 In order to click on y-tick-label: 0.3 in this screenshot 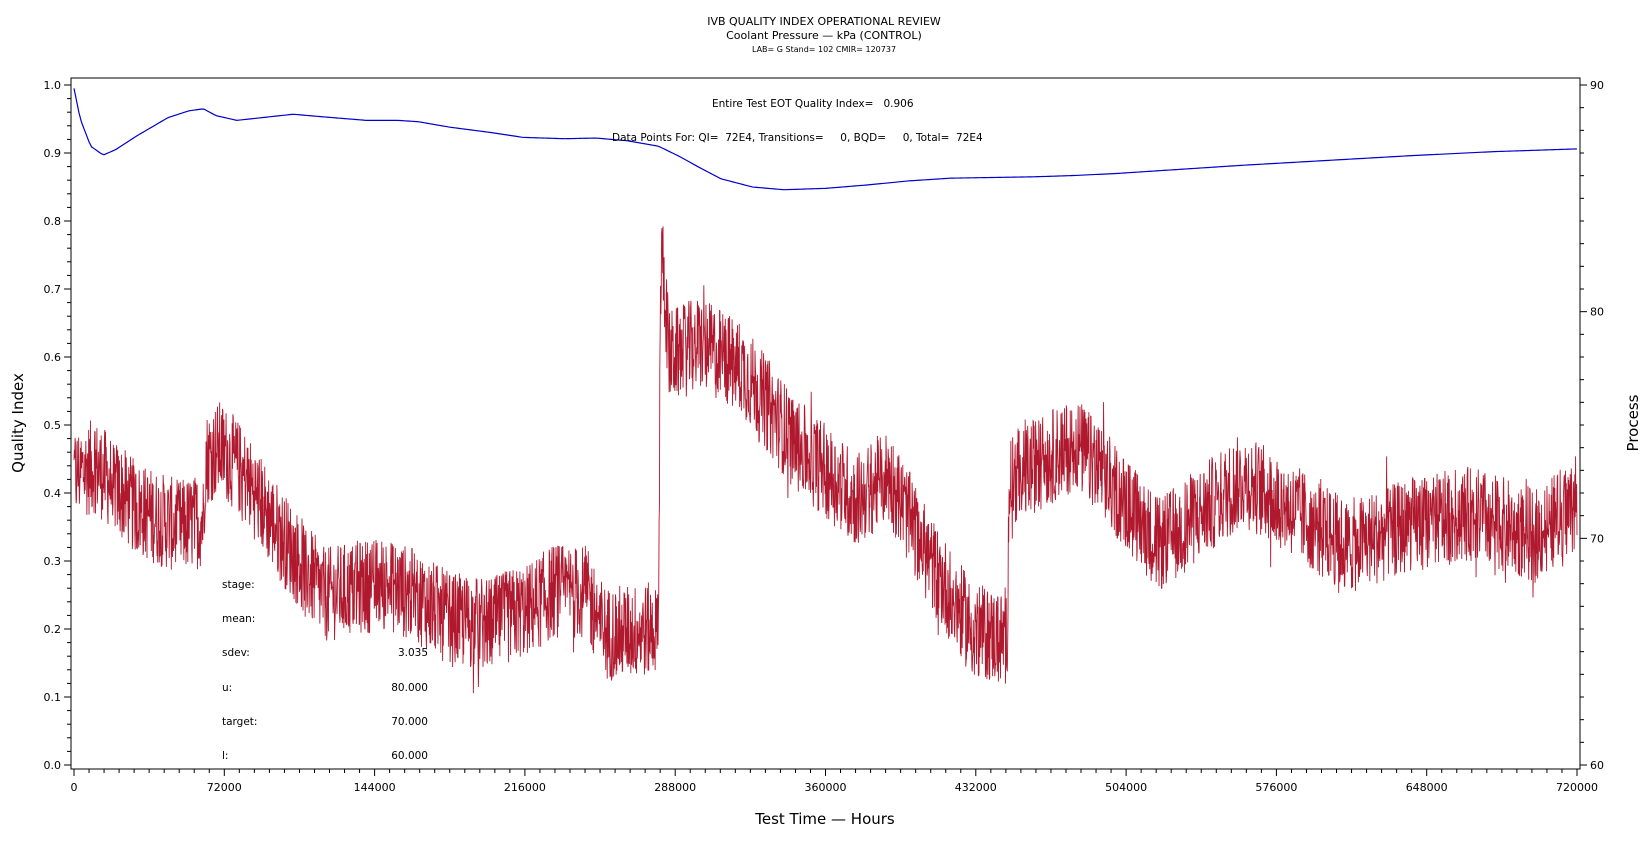, I will do `click(53, 561)`.